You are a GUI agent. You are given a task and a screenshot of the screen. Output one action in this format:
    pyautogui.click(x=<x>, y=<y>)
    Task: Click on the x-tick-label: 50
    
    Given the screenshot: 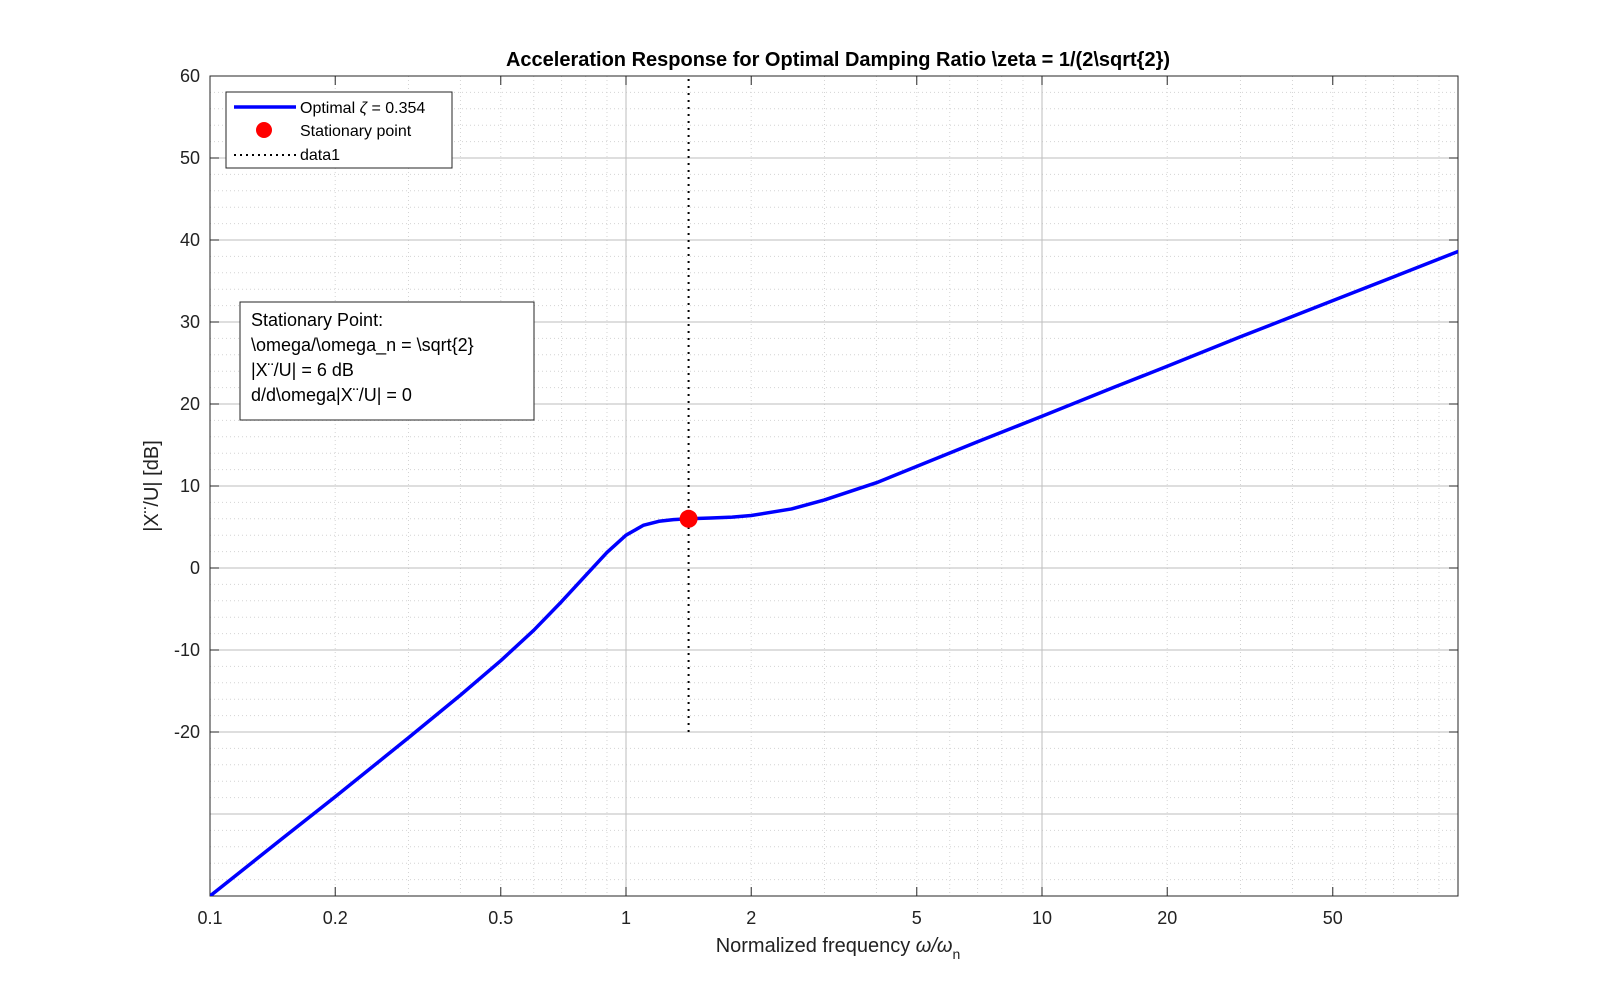 What is the action you would take?
    pyautogui.click(x=1333, y=918)
    